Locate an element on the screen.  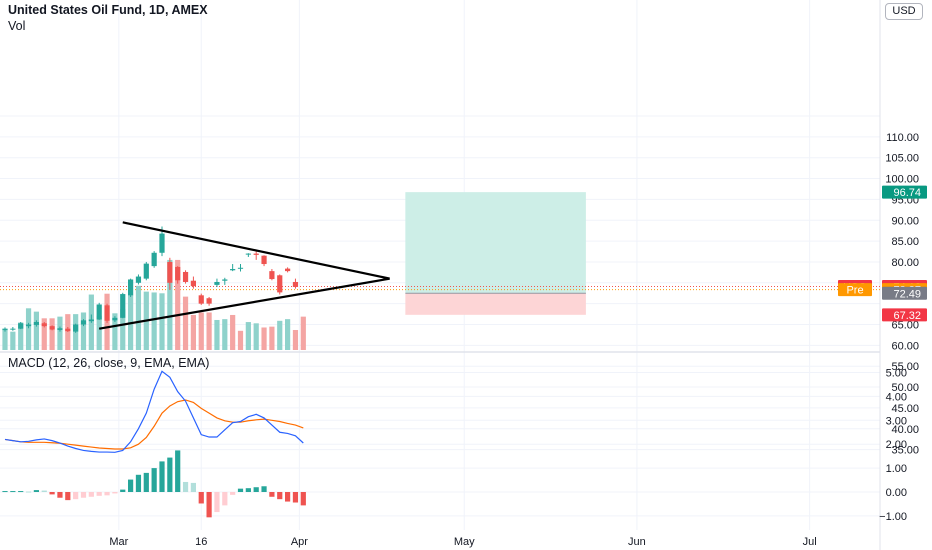
price-tick-label: 60.00 is located at coordinates (905, 346).